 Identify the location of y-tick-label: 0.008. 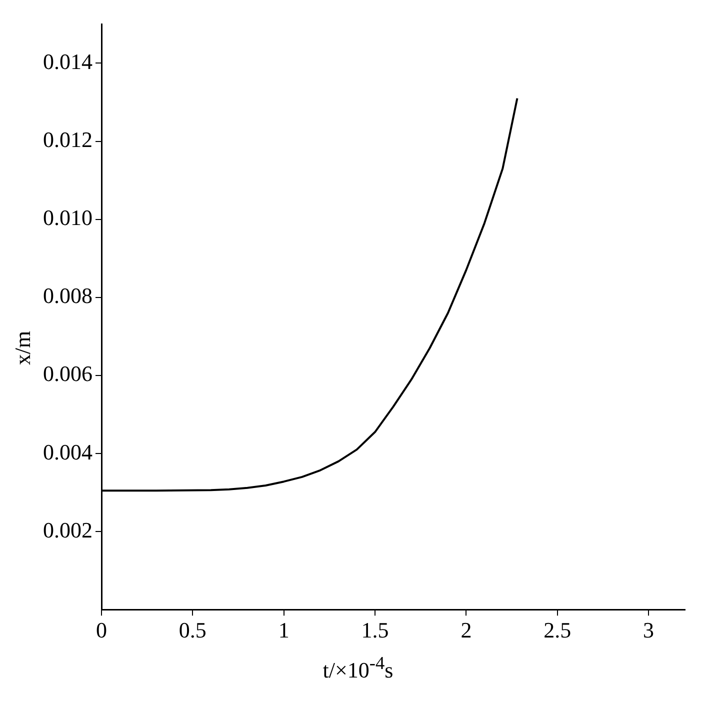
(67, 295).